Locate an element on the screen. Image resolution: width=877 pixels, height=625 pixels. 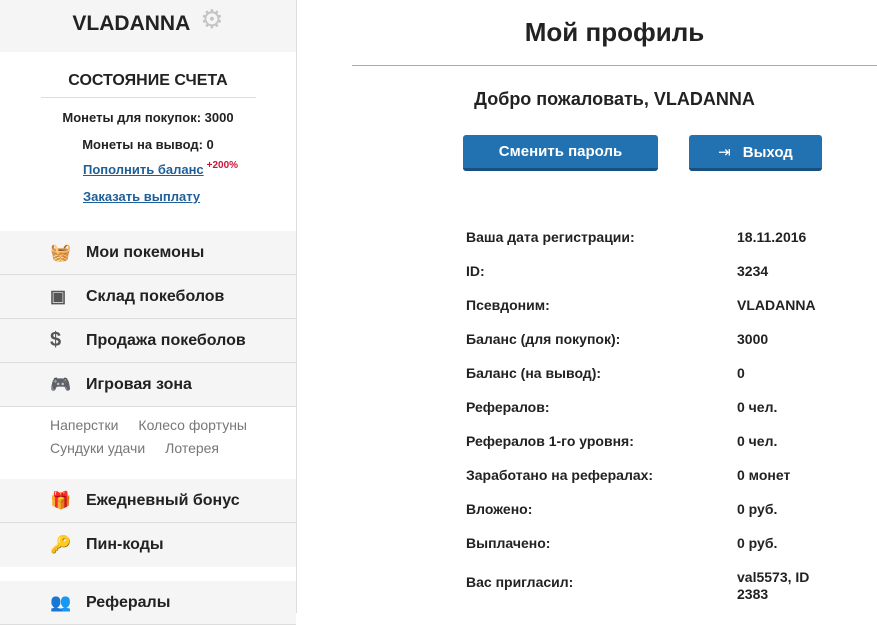
page-title: Мой профиль is located at coordinates (614, 33).